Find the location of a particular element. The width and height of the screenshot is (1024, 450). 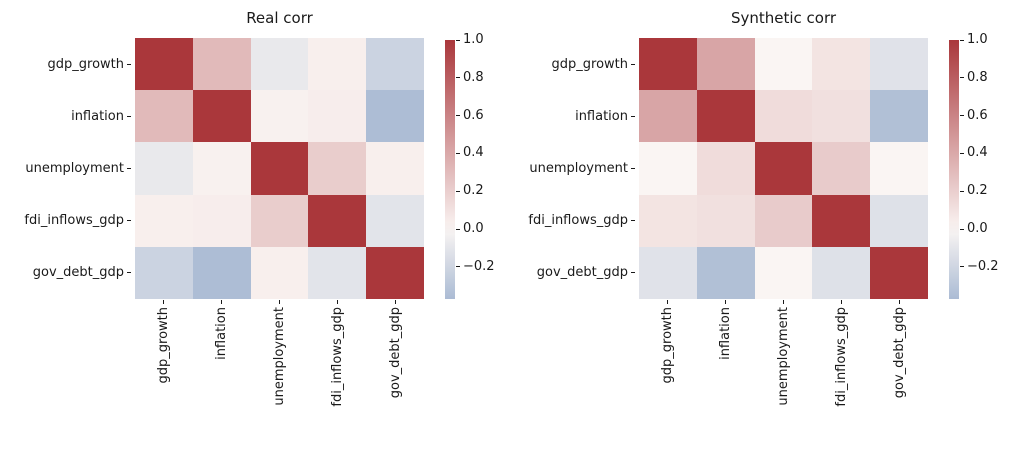

x-tick-cell: gdp_growth is located at coordinates (164, 364).